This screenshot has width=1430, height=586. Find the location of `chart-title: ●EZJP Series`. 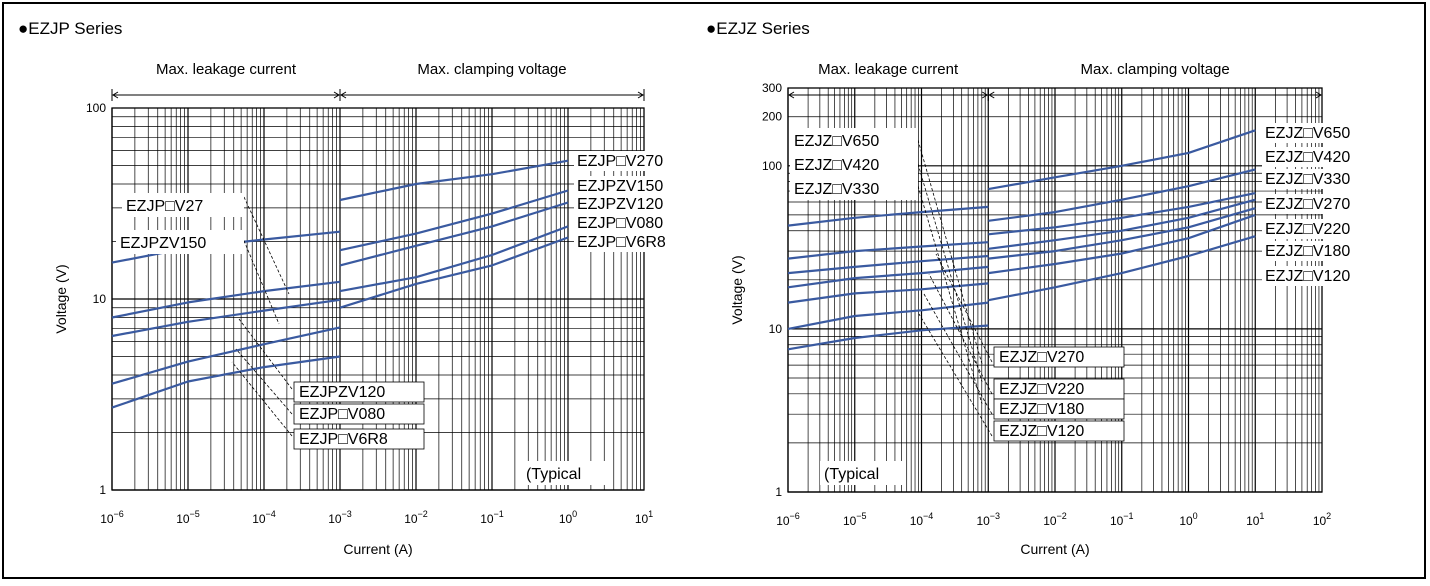

chart-title: ●EZJP Series is located at coordinates (70, 28).